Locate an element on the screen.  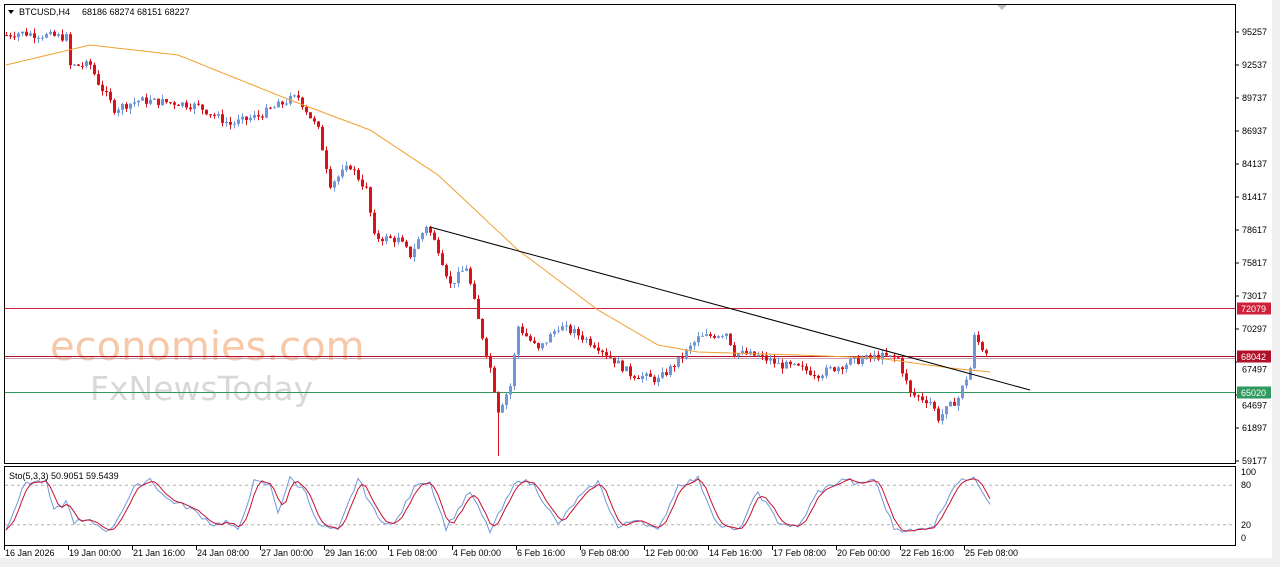
y-tick-label: 64697 is located at coordinates (1254, 406).